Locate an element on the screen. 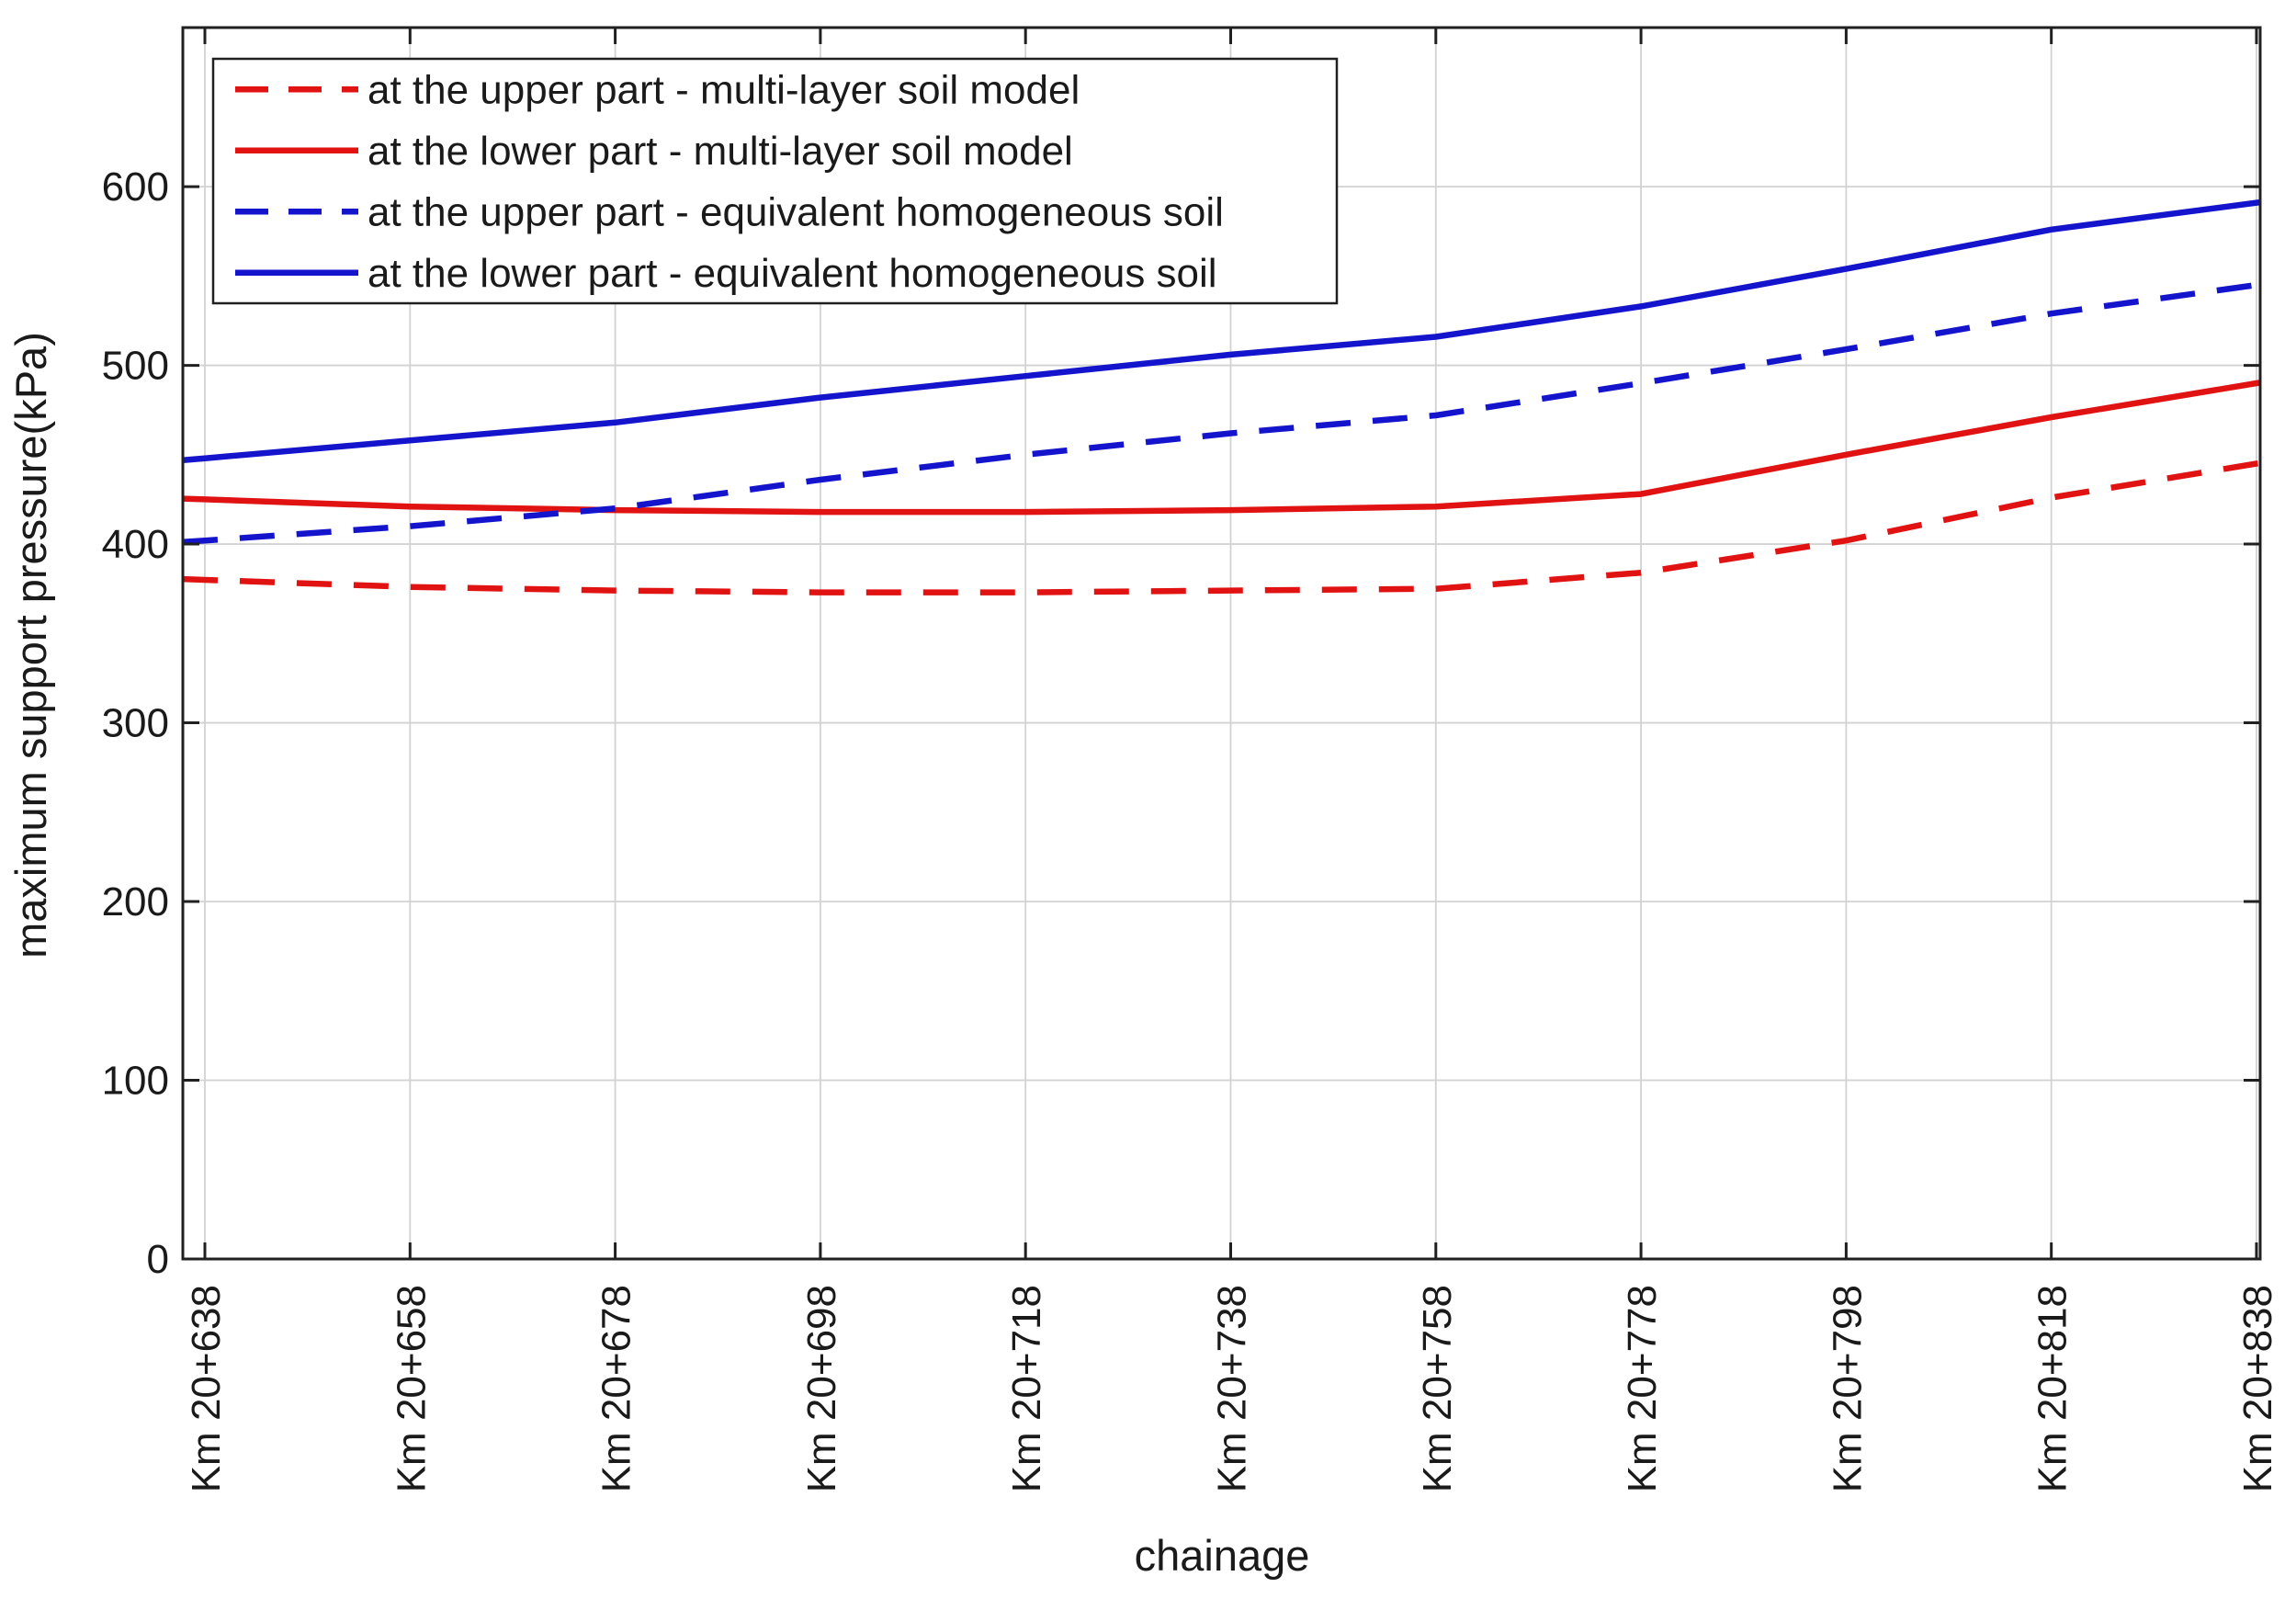 The image size is (2296, 1599). y-tick-label: 200 is located at coordinates (135, 901).